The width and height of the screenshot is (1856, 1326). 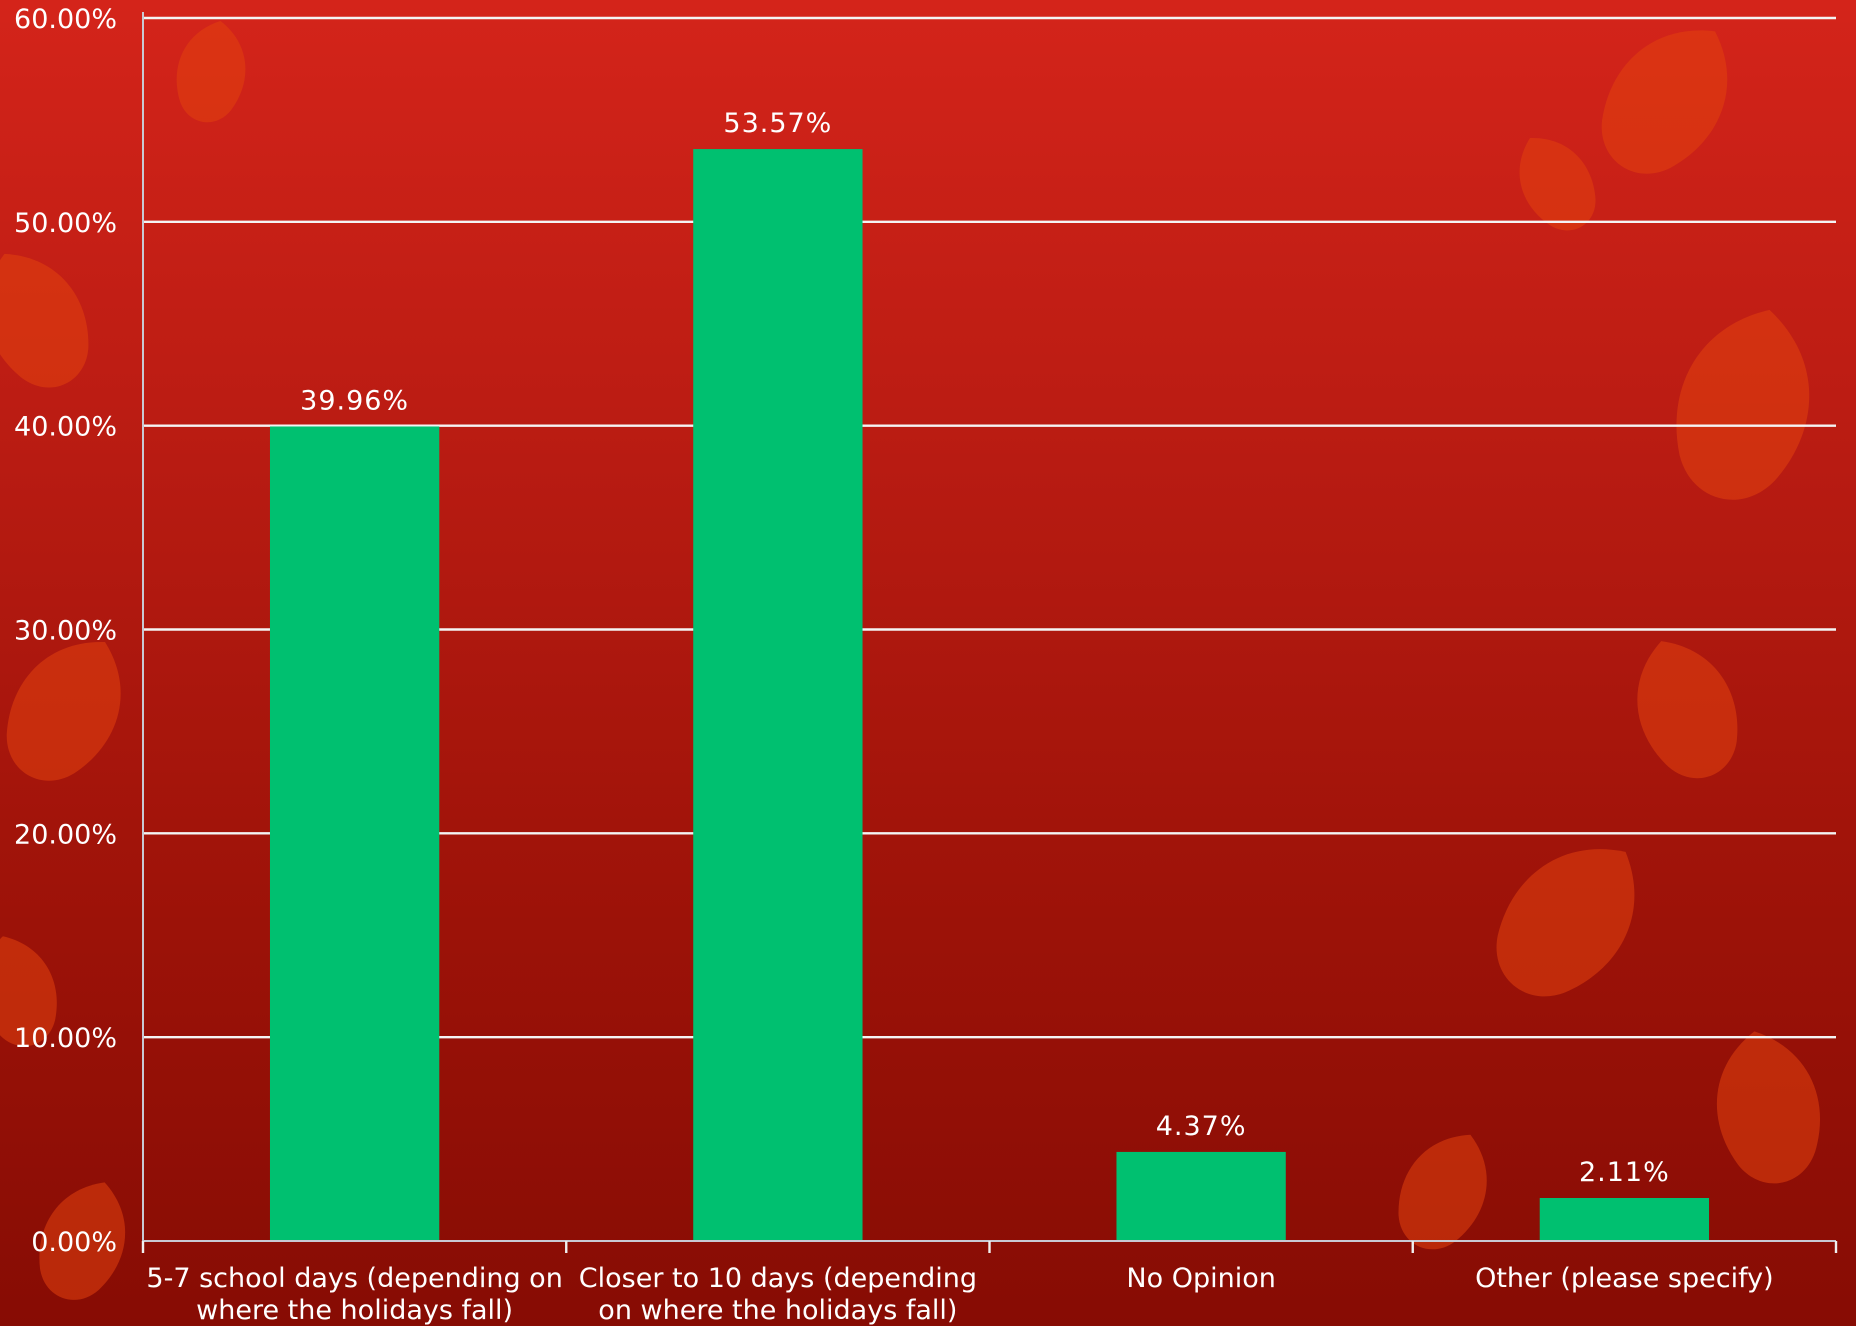 I want to click on data-label: 2.11%, so click(x=1624, y=1172).